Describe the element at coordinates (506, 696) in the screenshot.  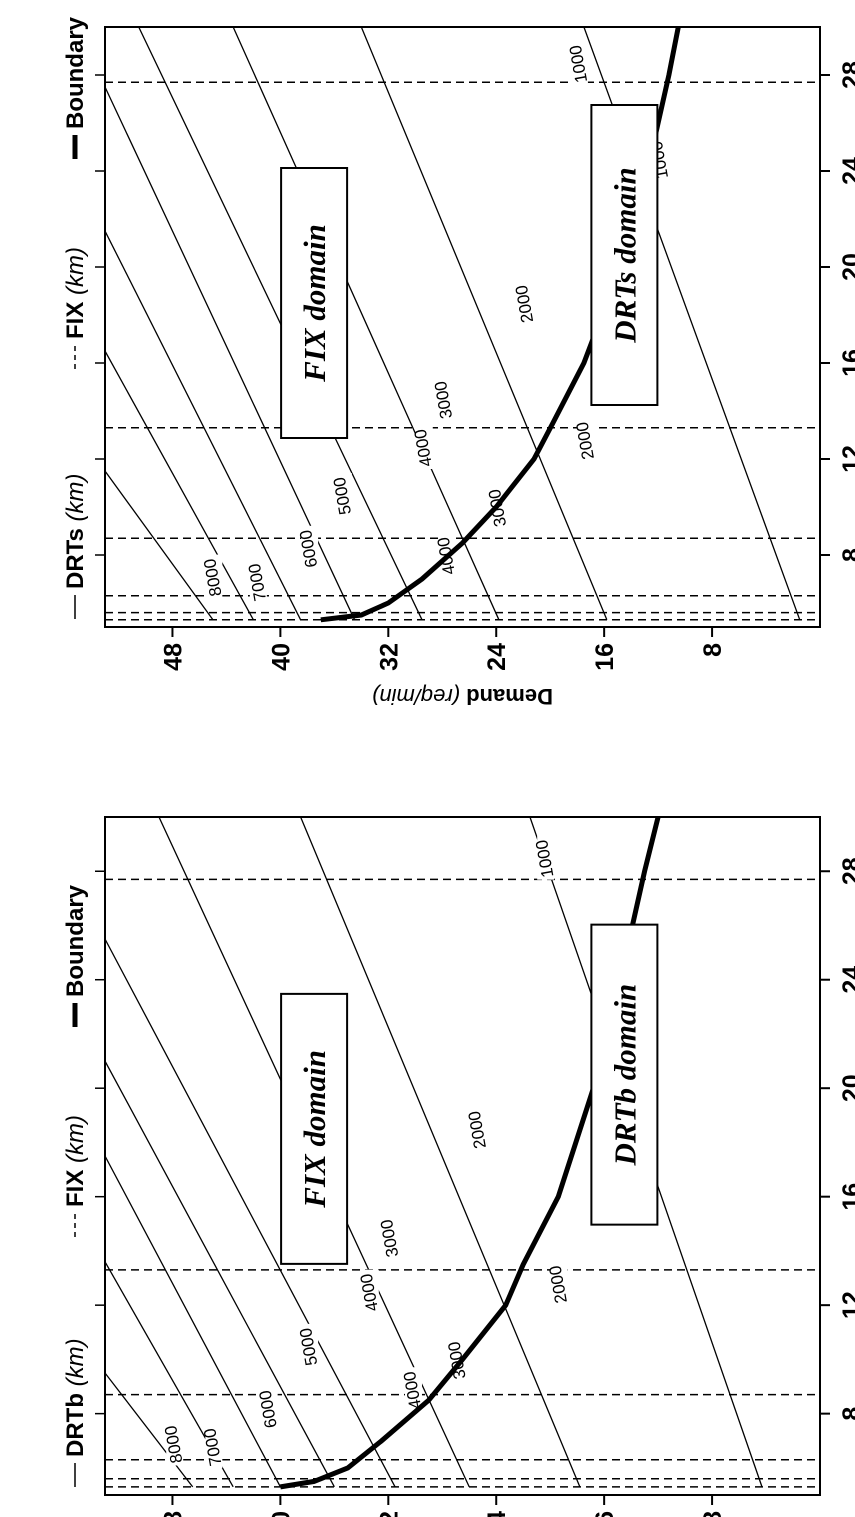
I see `y-axis-title: Demand` at that location.